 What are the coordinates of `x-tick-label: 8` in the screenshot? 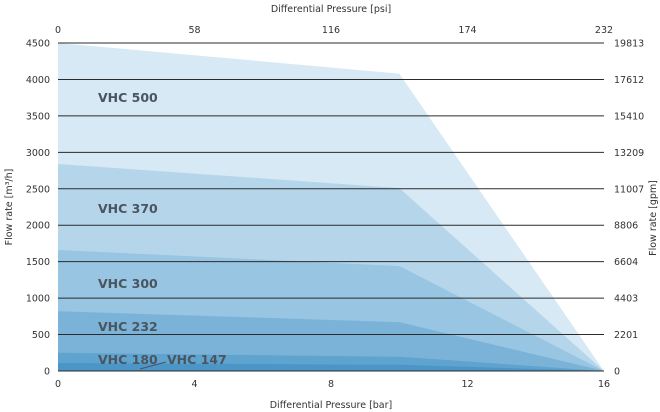 It's located at (331, 384).